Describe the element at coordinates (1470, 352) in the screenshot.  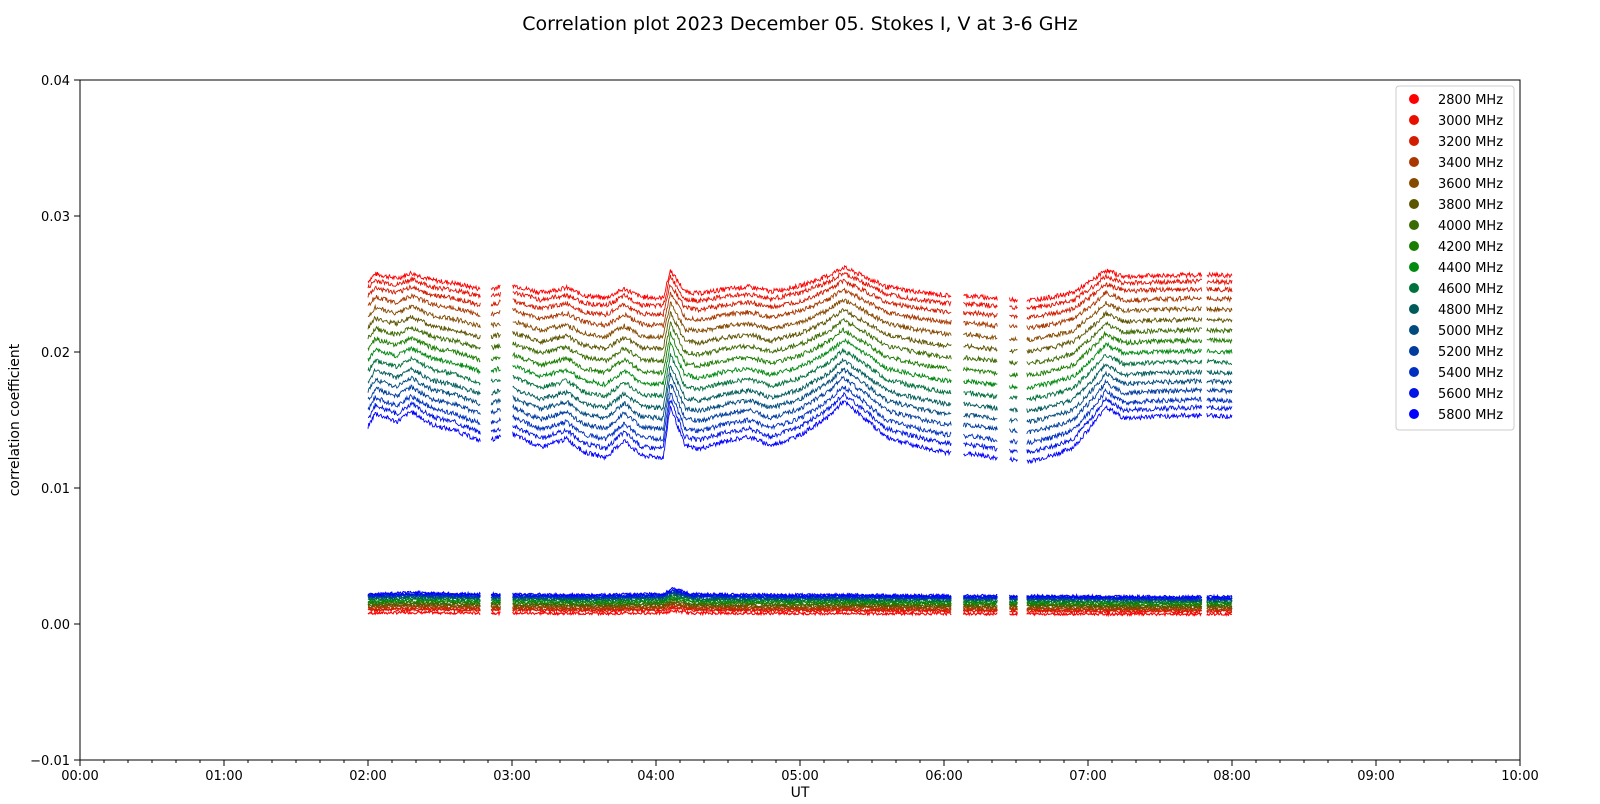
I see `legend-label: 5200 MHz` at that location.